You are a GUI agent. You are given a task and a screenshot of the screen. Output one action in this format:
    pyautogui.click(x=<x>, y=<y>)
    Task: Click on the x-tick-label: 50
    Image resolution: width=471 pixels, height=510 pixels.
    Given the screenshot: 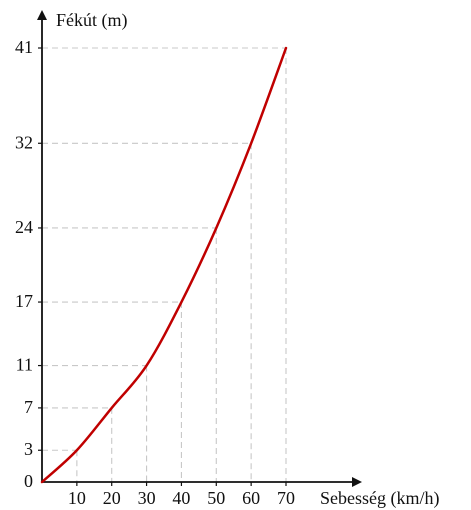 What is the action you would take?
    pyautogui.click(x=216, y=498)
    